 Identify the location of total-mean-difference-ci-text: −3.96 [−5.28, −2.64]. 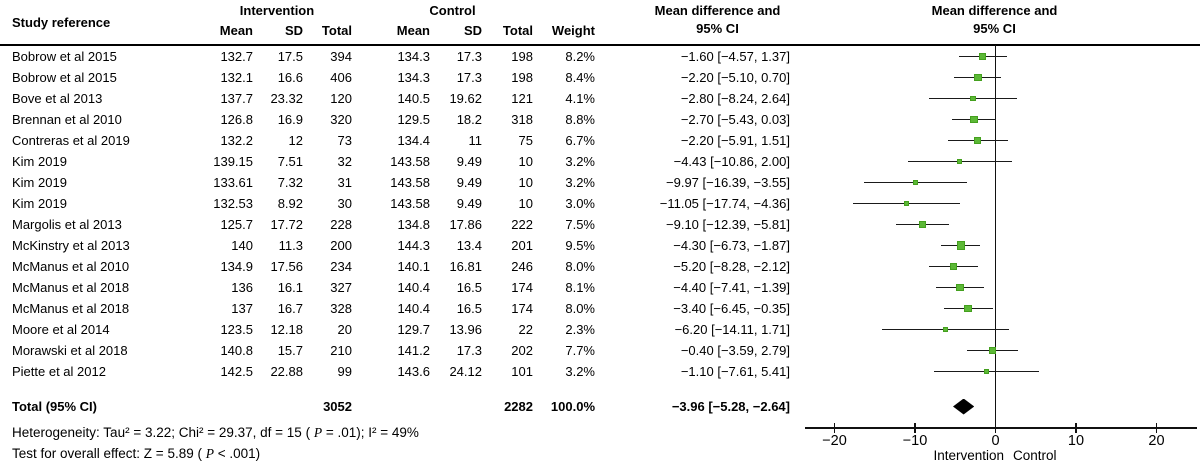
(730, 406).